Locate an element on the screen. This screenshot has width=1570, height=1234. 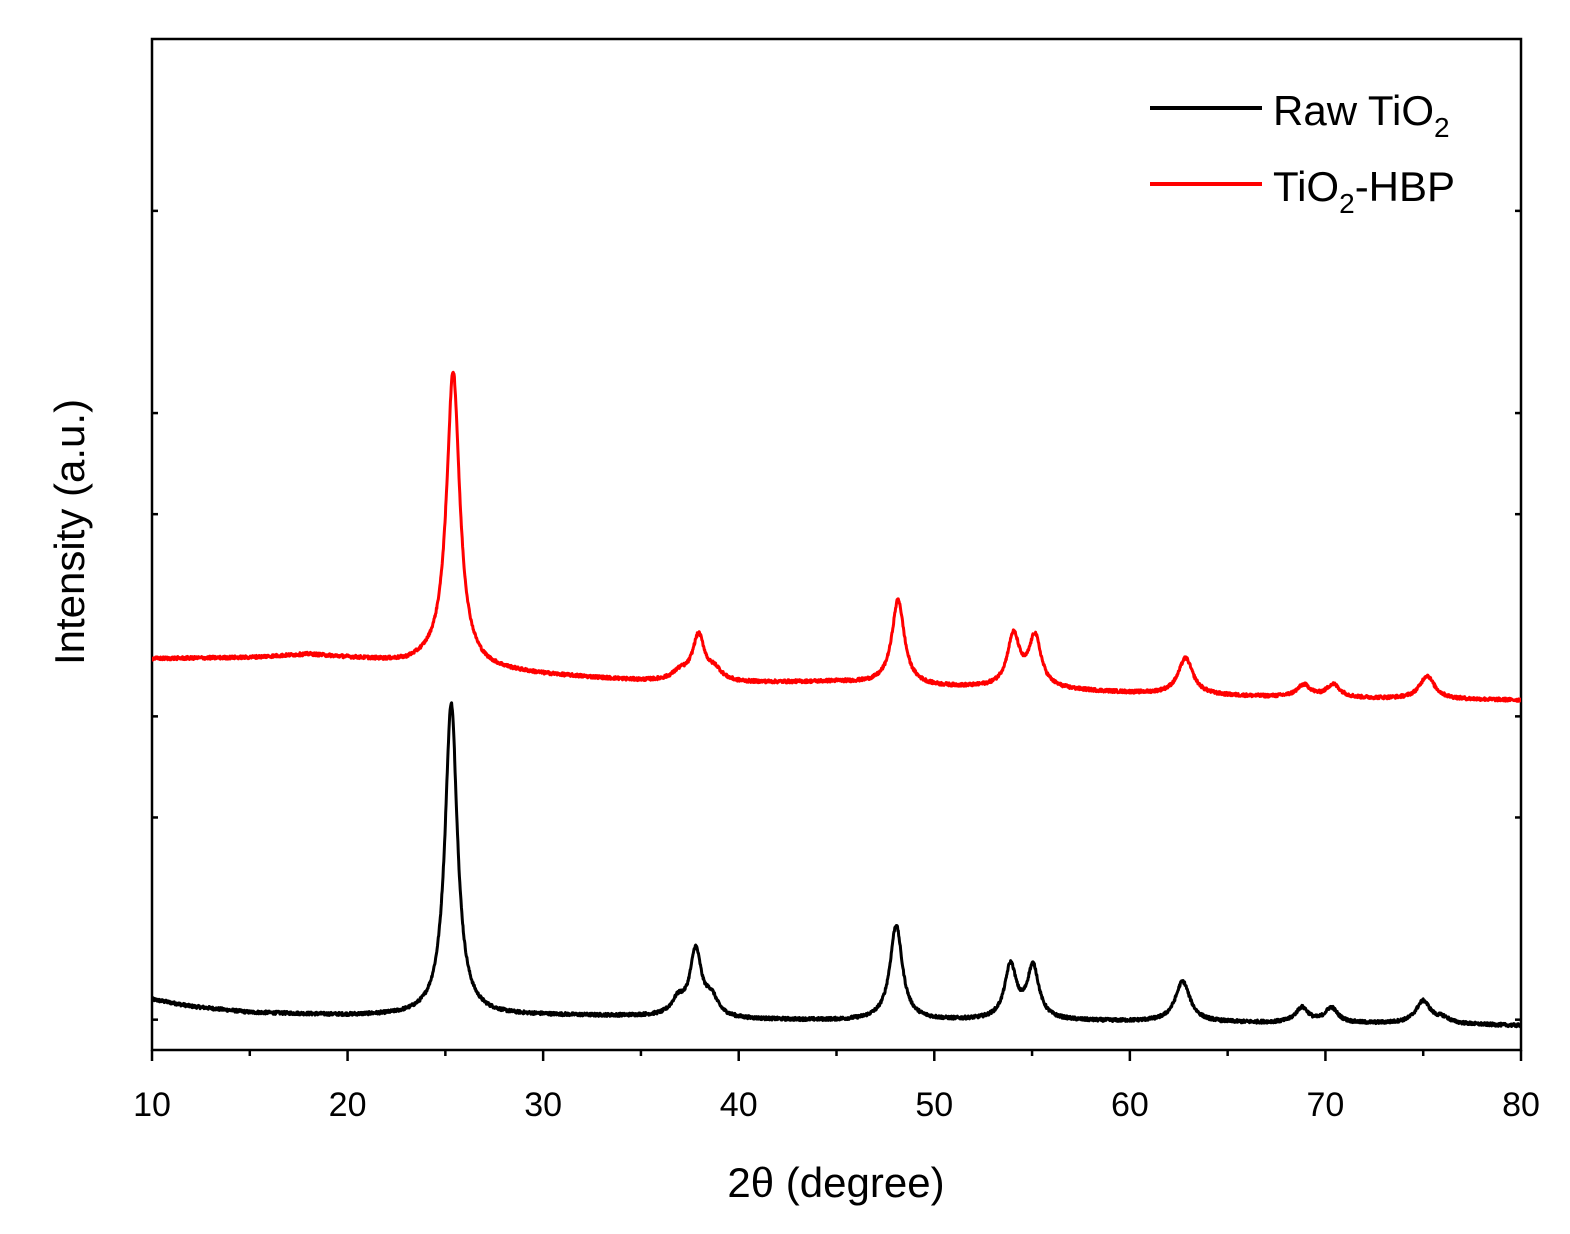
x-axis-ticks is located at coordinates (836, 1055).